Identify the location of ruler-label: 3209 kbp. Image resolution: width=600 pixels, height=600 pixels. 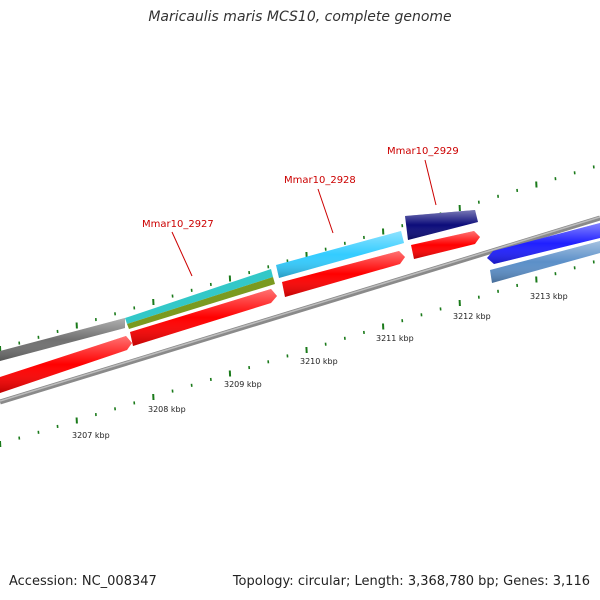
(243, 384).